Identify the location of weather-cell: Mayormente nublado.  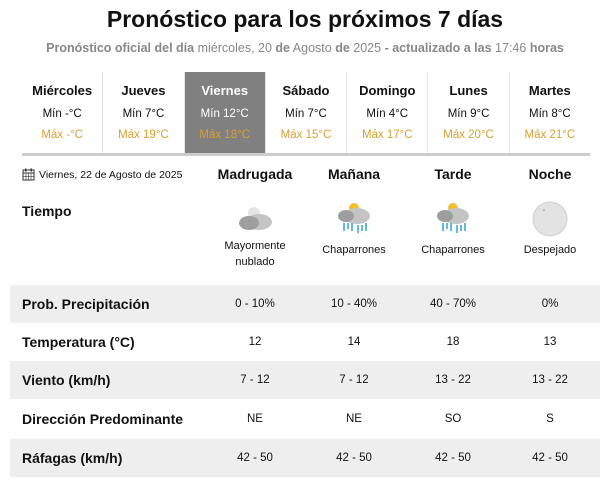
(255, 235).